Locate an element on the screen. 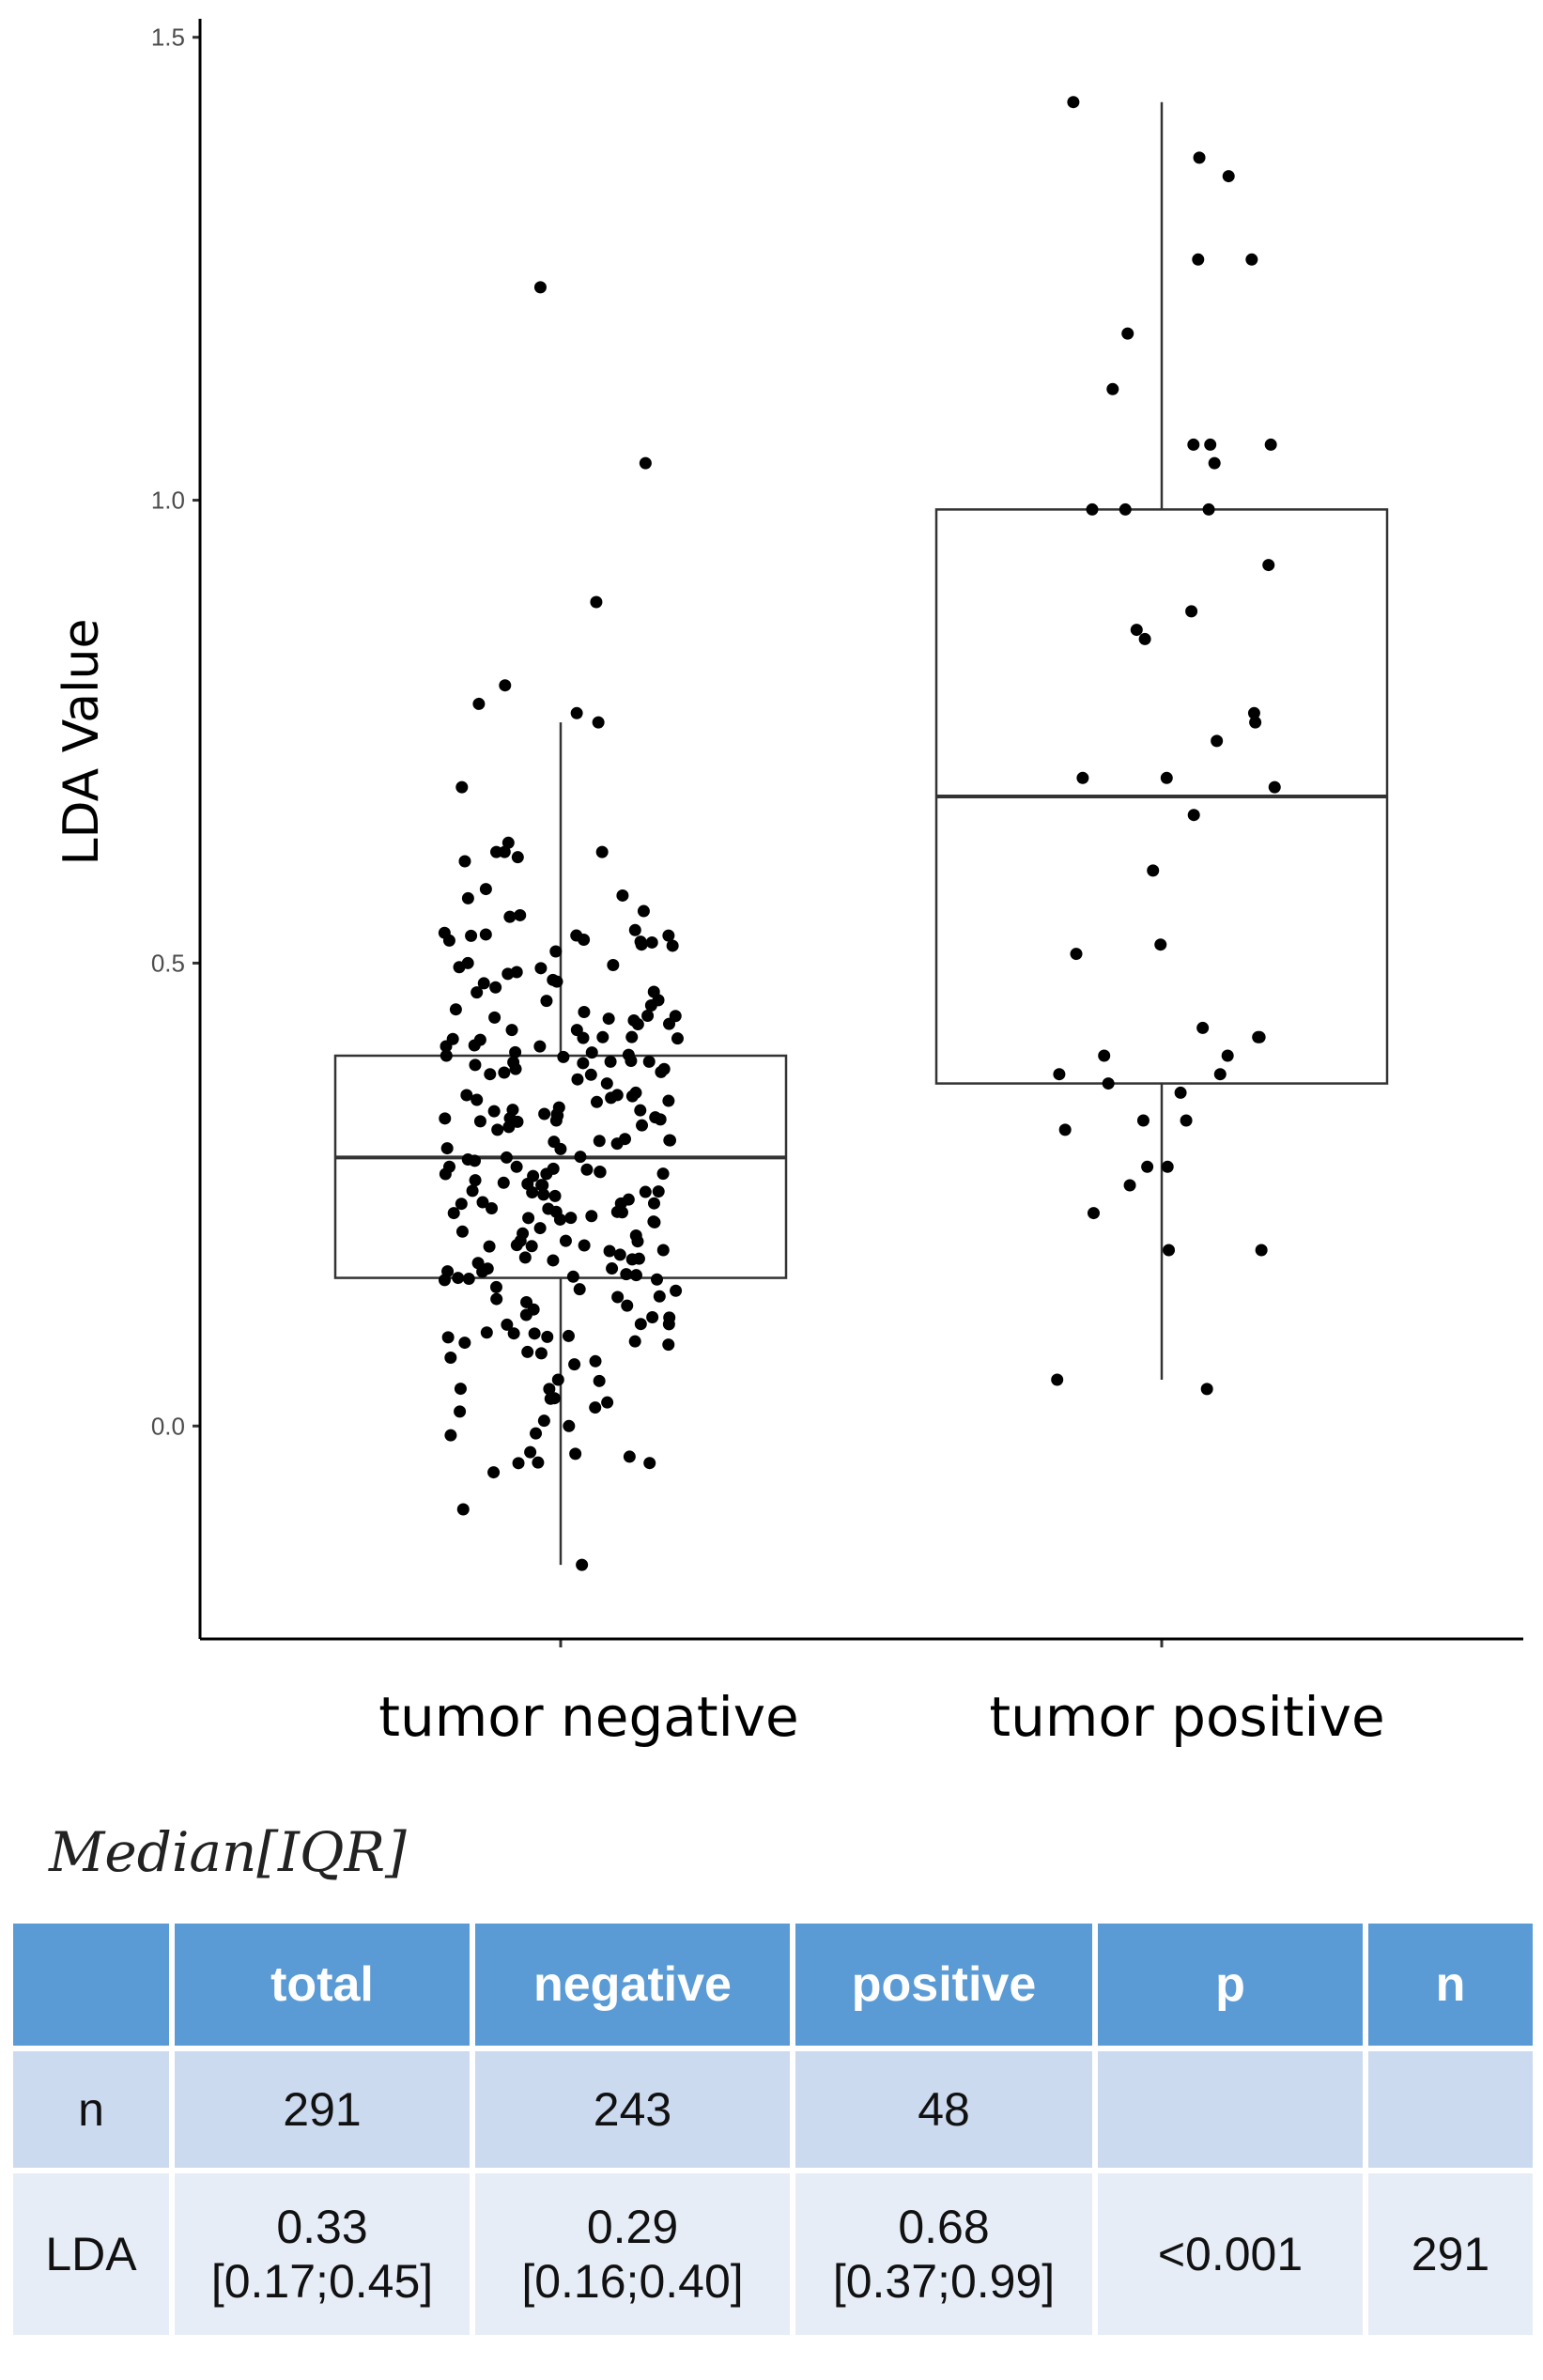 This screenshot has height=2380, width=1543. header-total: total is located at coordinates (322, 1985).